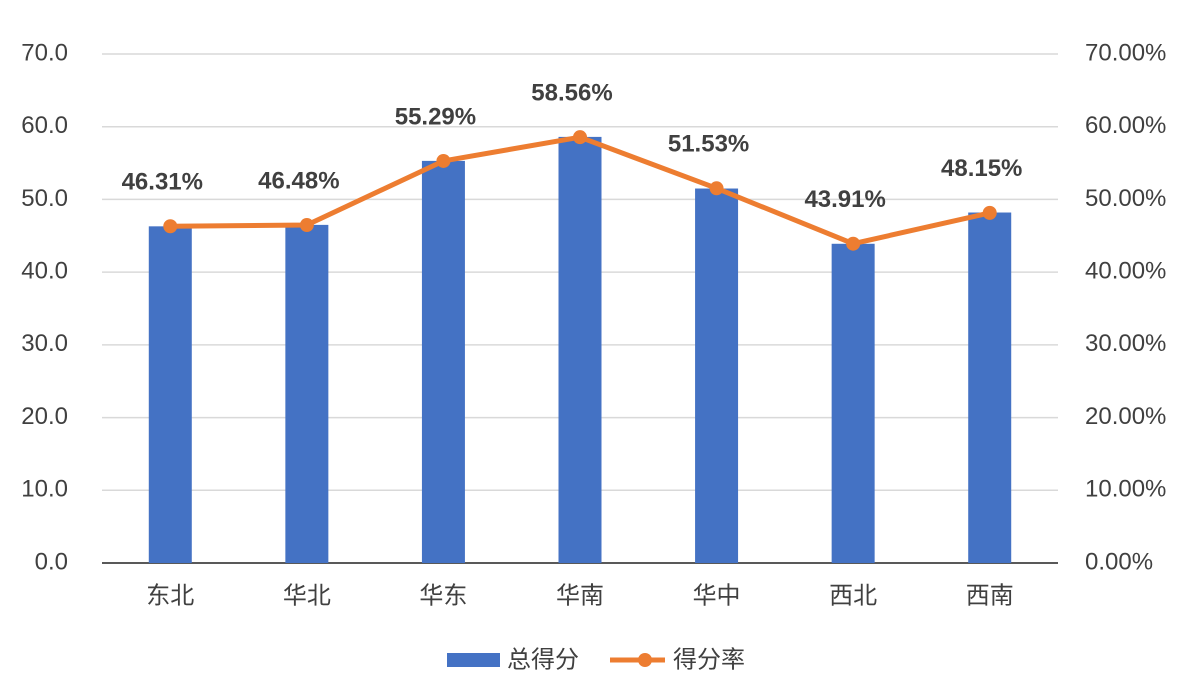 Image resolution: width=1196 pixels, height=694 pixels. I want to click on y2-tick-label: 0.00%, so click(1119, 561).